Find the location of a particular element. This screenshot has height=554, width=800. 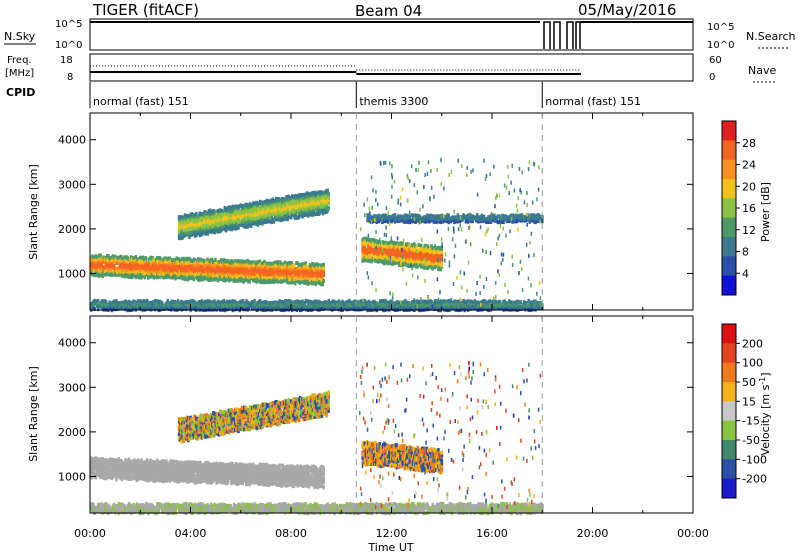

cpid-segment-label: themis 3300 is located at coordinates (393, 101).